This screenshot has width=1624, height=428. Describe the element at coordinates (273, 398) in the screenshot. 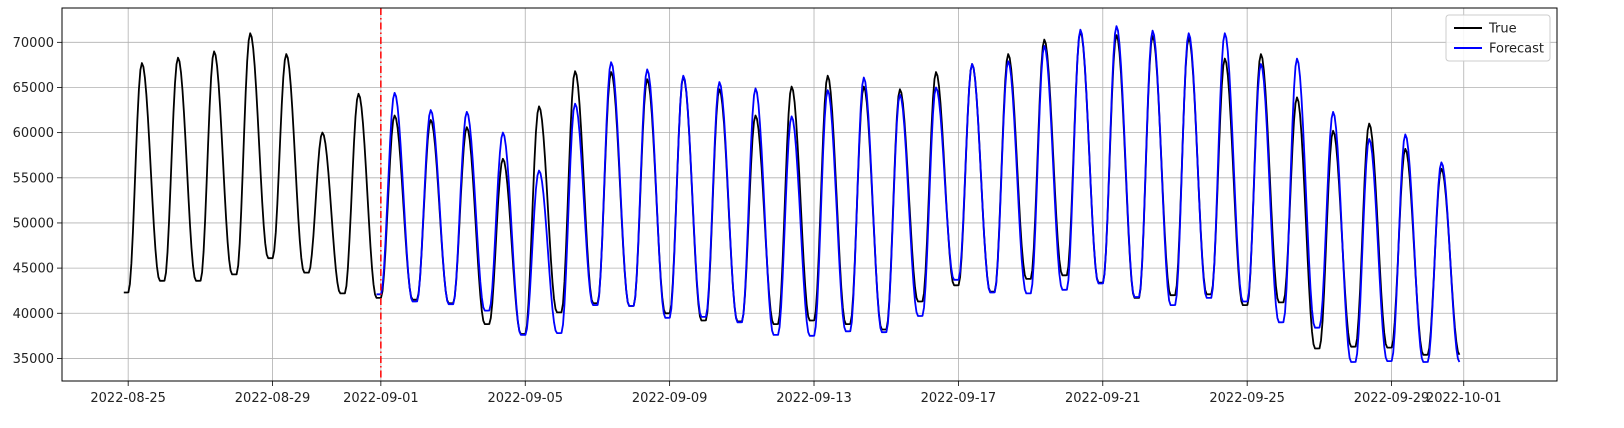

I see `x-tick-label: 2022-08-29` at that location.